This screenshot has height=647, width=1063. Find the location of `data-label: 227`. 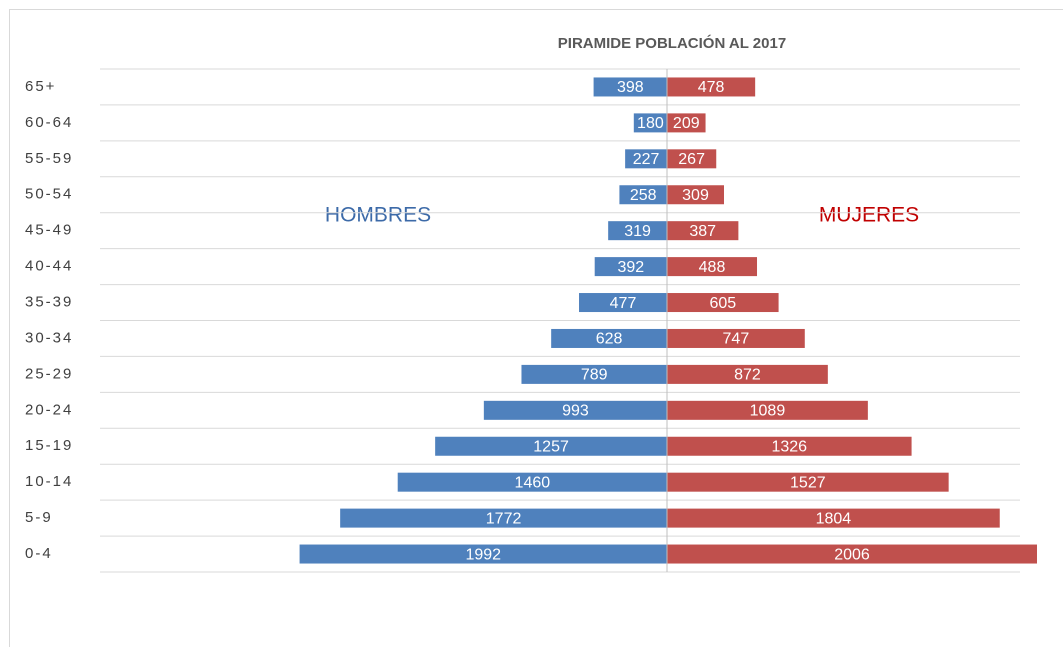

data-label: 227 is located at coordinates (646, 159).